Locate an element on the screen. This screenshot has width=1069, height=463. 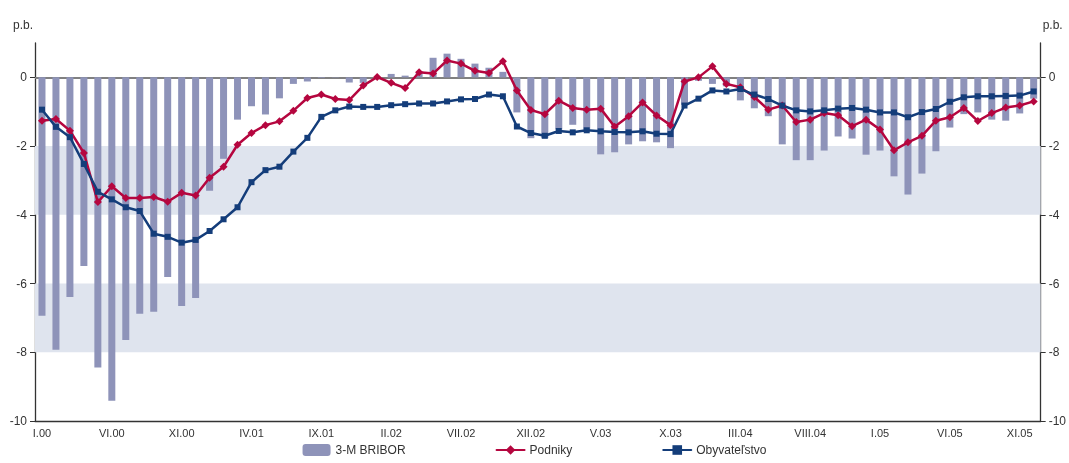
x-tick-label: IX.01 is located at coordinates (321, 432).